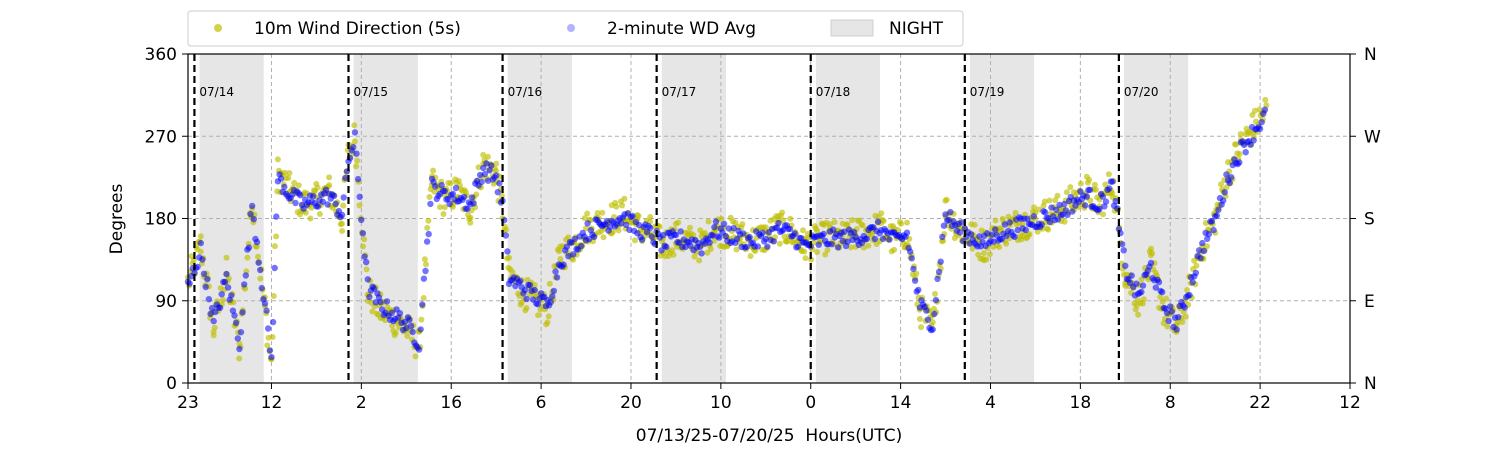 The image size is (1500, 450). What do you see at coordinates (810, 403) in the screenshot?
I see `x-tick-label-7: 0` at bounding box center [810, 403].